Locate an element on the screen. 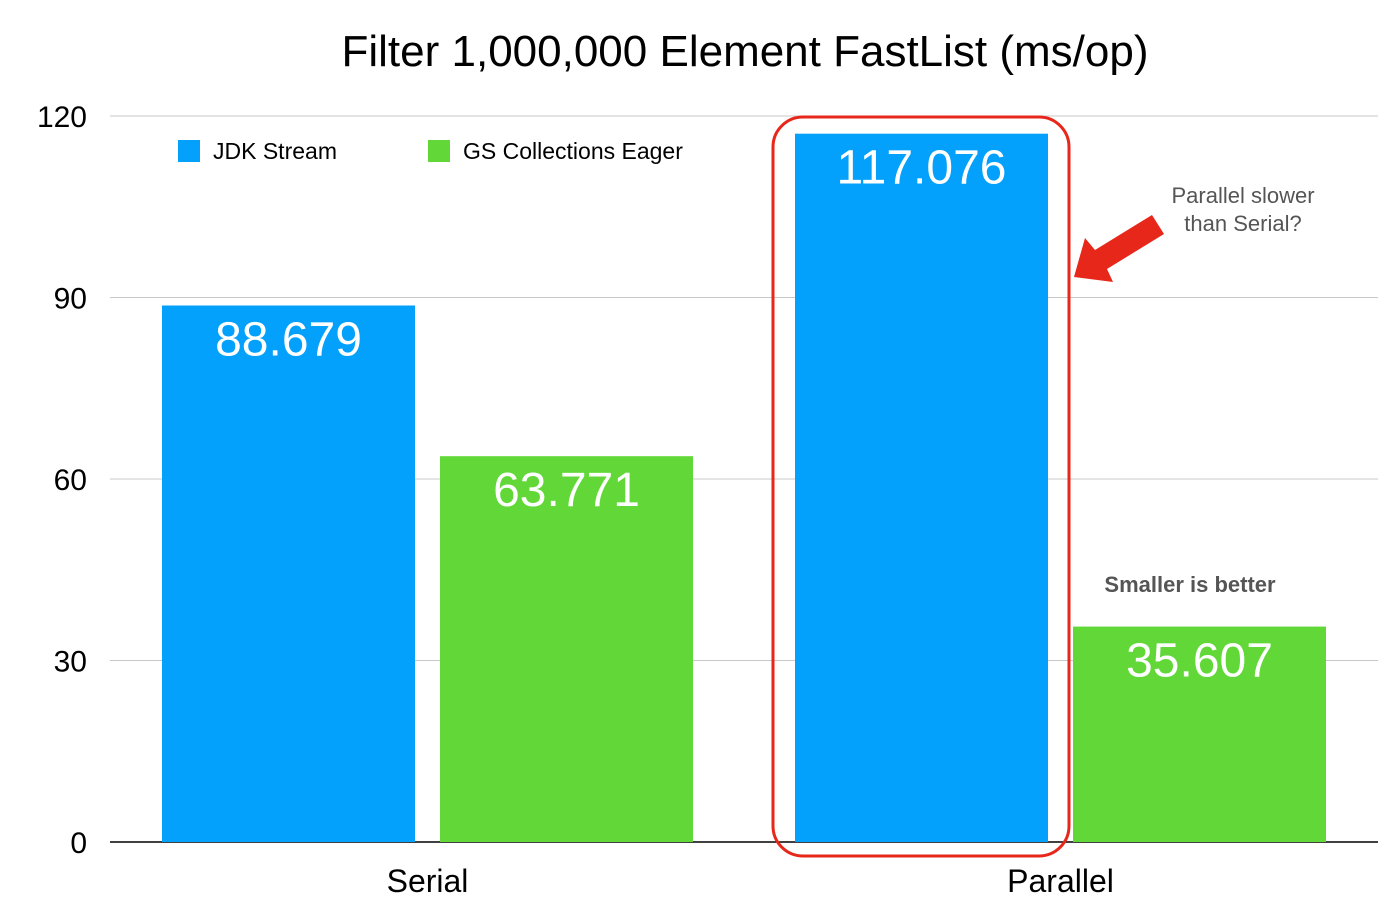 The height and width of the screenshot is (922, 1400). bar-parallel-jdk-stream is located at coordinates (921, 488).